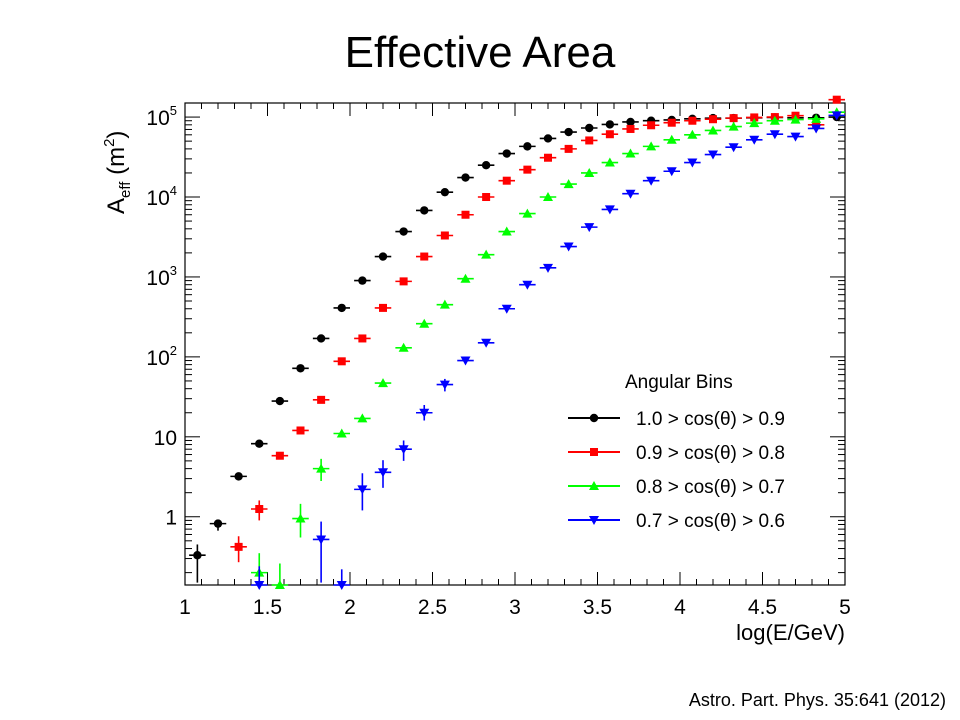  I want to click on y-tick-label-exponent: 2, so click(173, 350).